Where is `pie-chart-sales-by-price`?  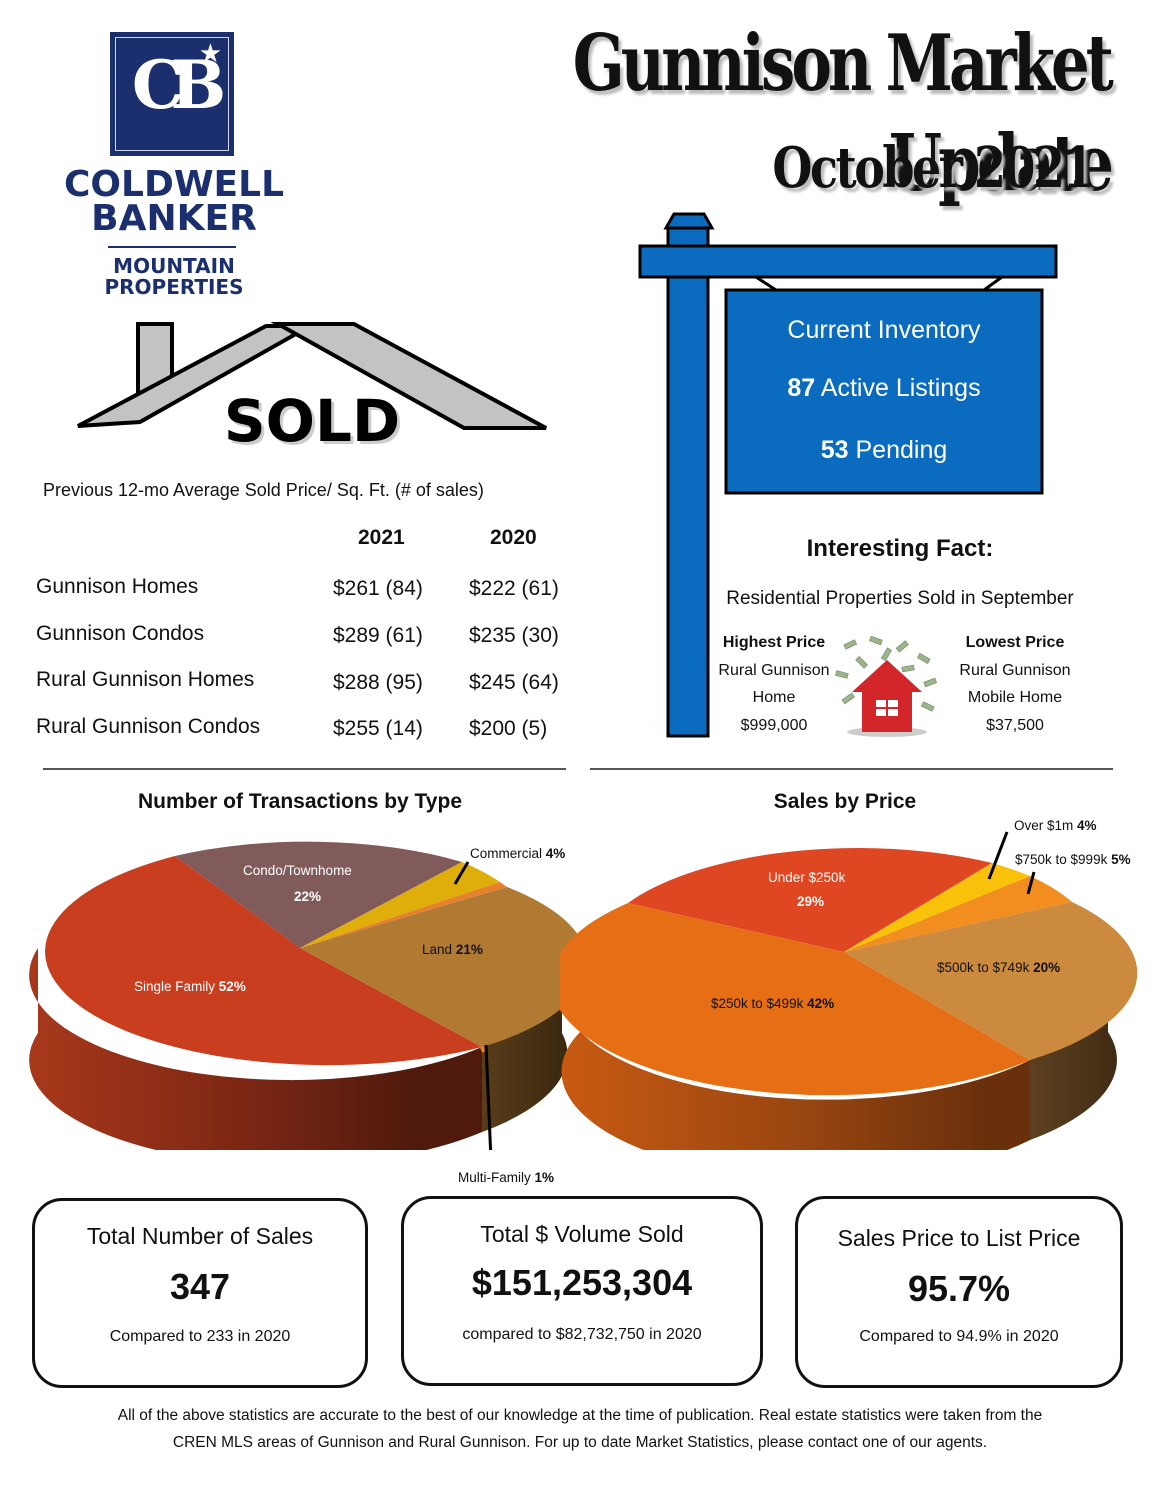
pie-chart-sales-by-price is located at coordinates (849, 990).